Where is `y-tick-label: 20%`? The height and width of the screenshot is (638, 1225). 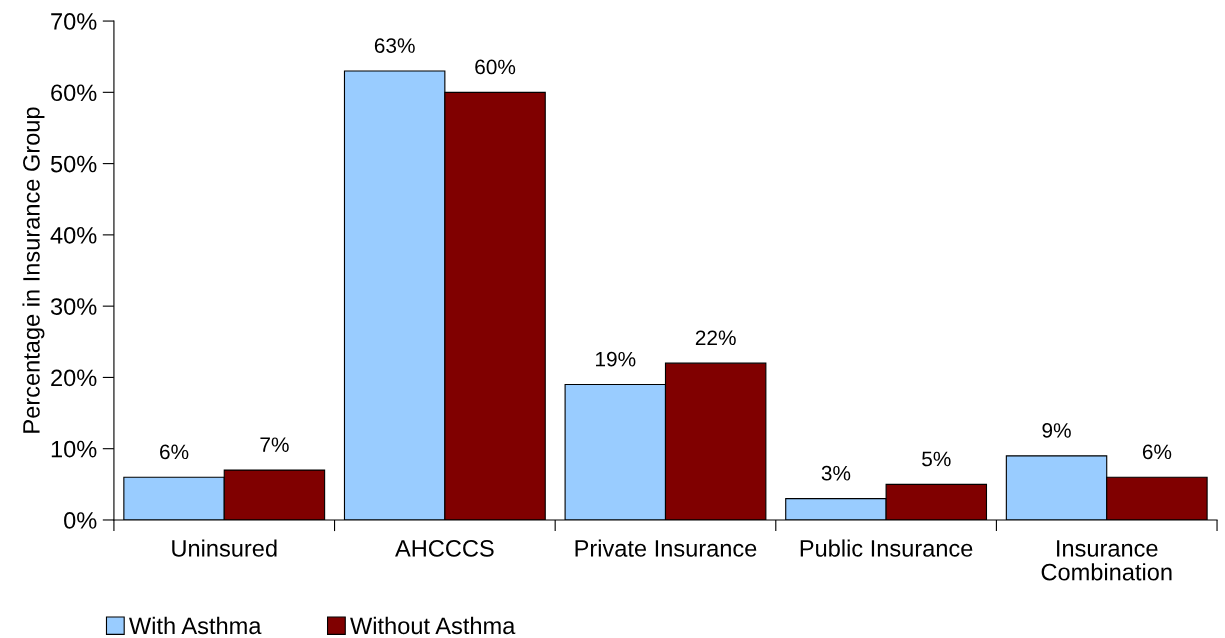
y-tick-label: 20% is located at coordinates (74, 378).